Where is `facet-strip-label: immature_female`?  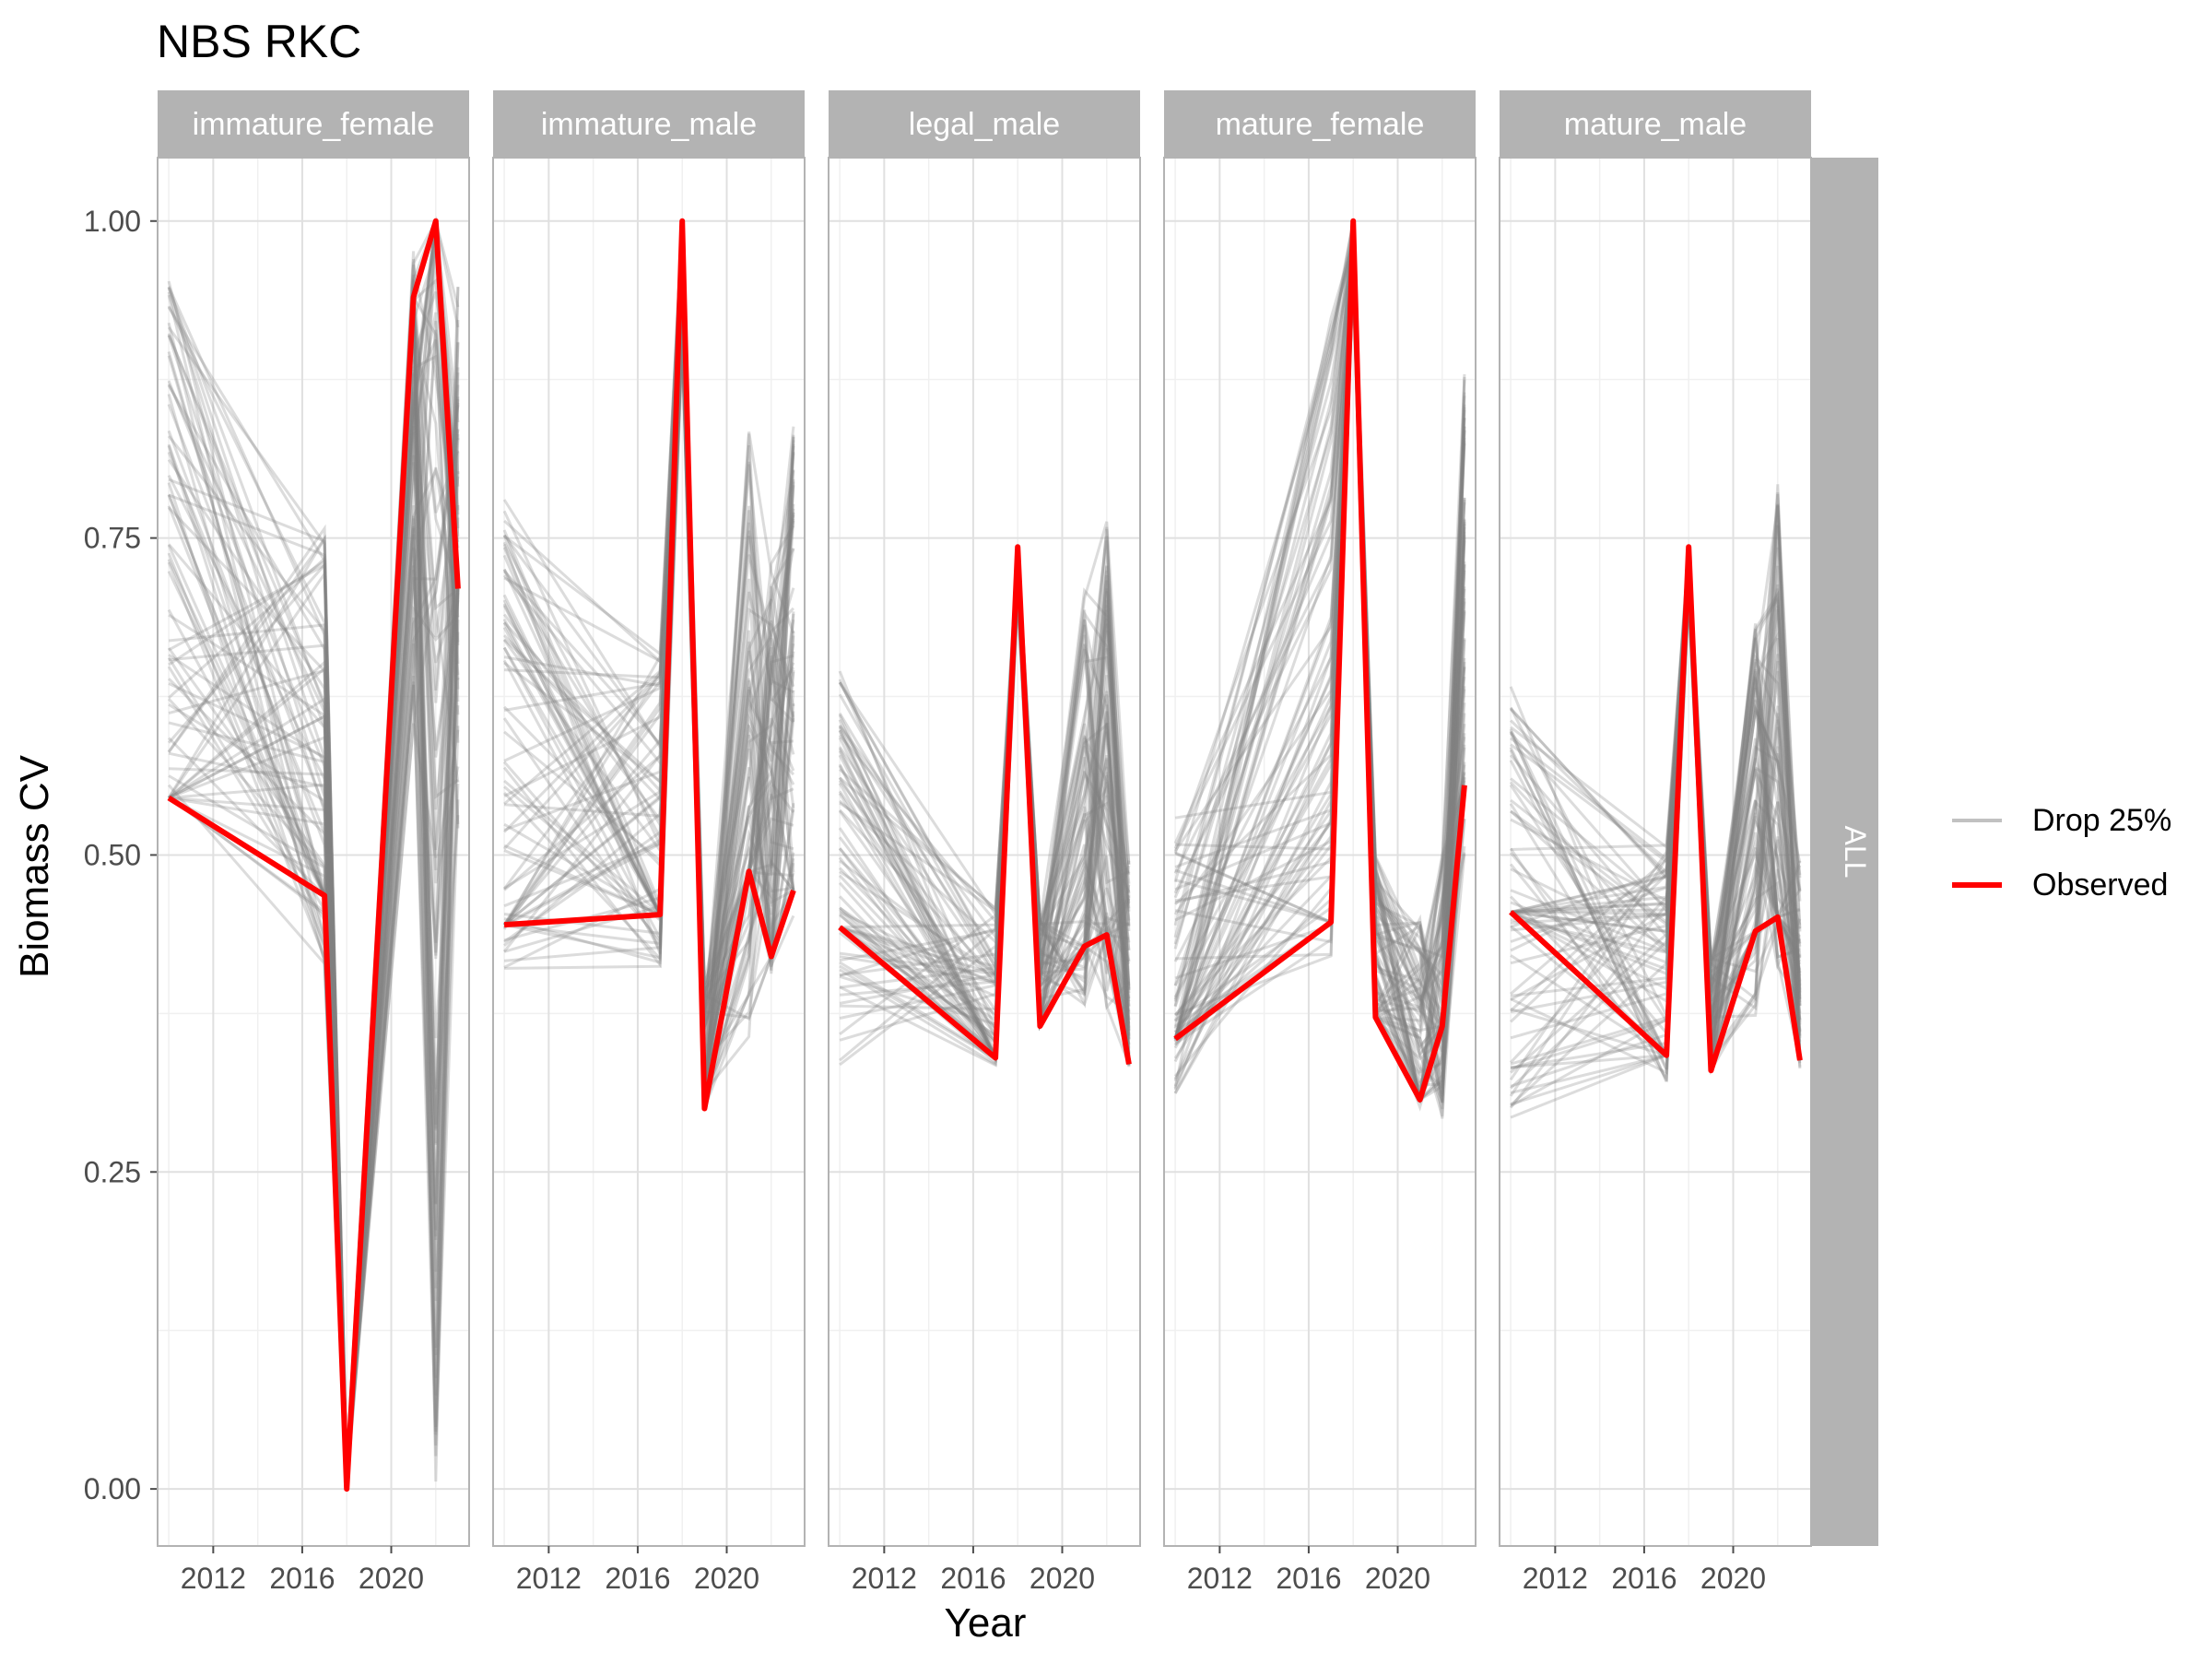
facet-strip-label: immature_female is located at coordinates (314, 124).